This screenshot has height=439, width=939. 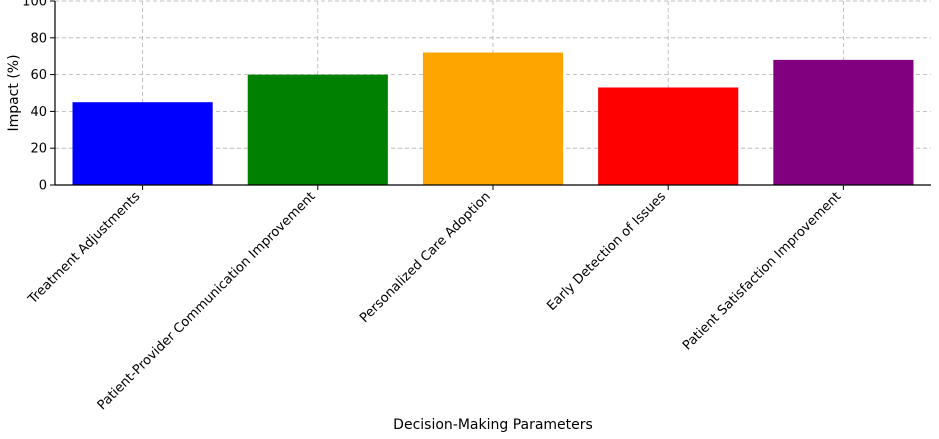 What do you see at coordinates (606, 251) in the screenshot?
I see `x-tick-label: Early Detection of Issues` at bounding box center [606, 251].